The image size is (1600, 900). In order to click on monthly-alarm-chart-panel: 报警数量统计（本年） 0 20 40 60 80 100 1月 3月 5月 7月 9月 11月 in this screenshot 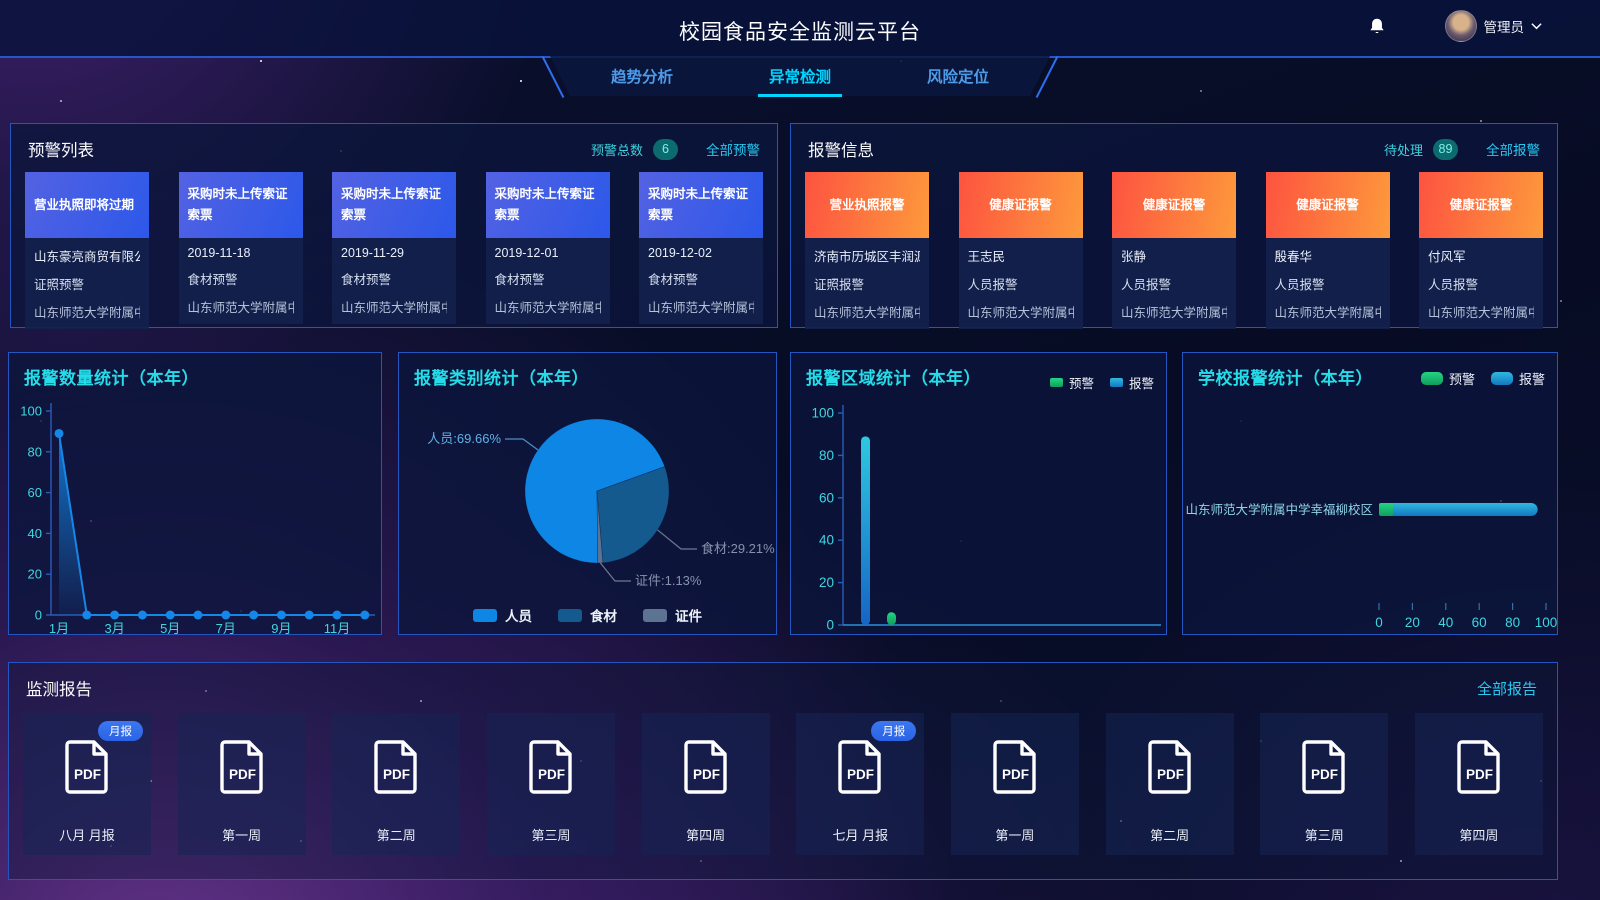, I will do `click(195, 493)`.